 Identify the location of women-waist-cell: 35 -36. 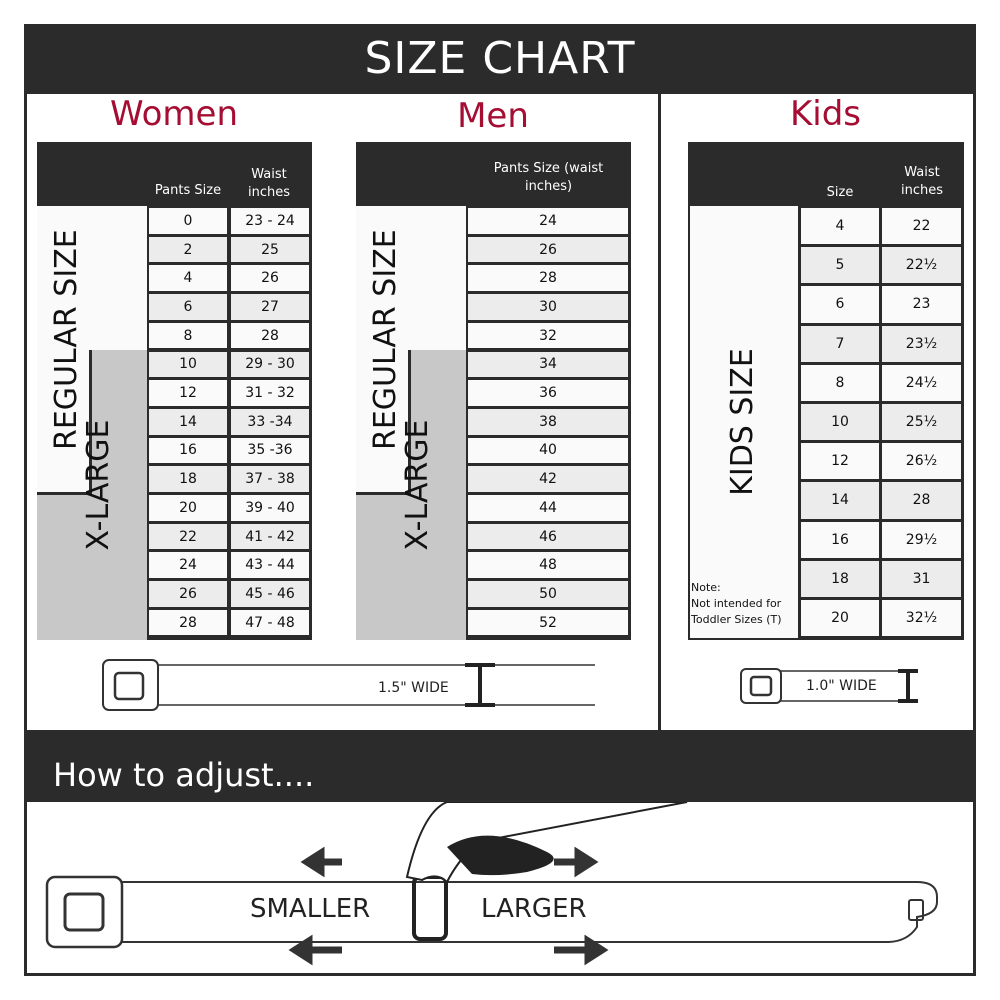
(270, 450).